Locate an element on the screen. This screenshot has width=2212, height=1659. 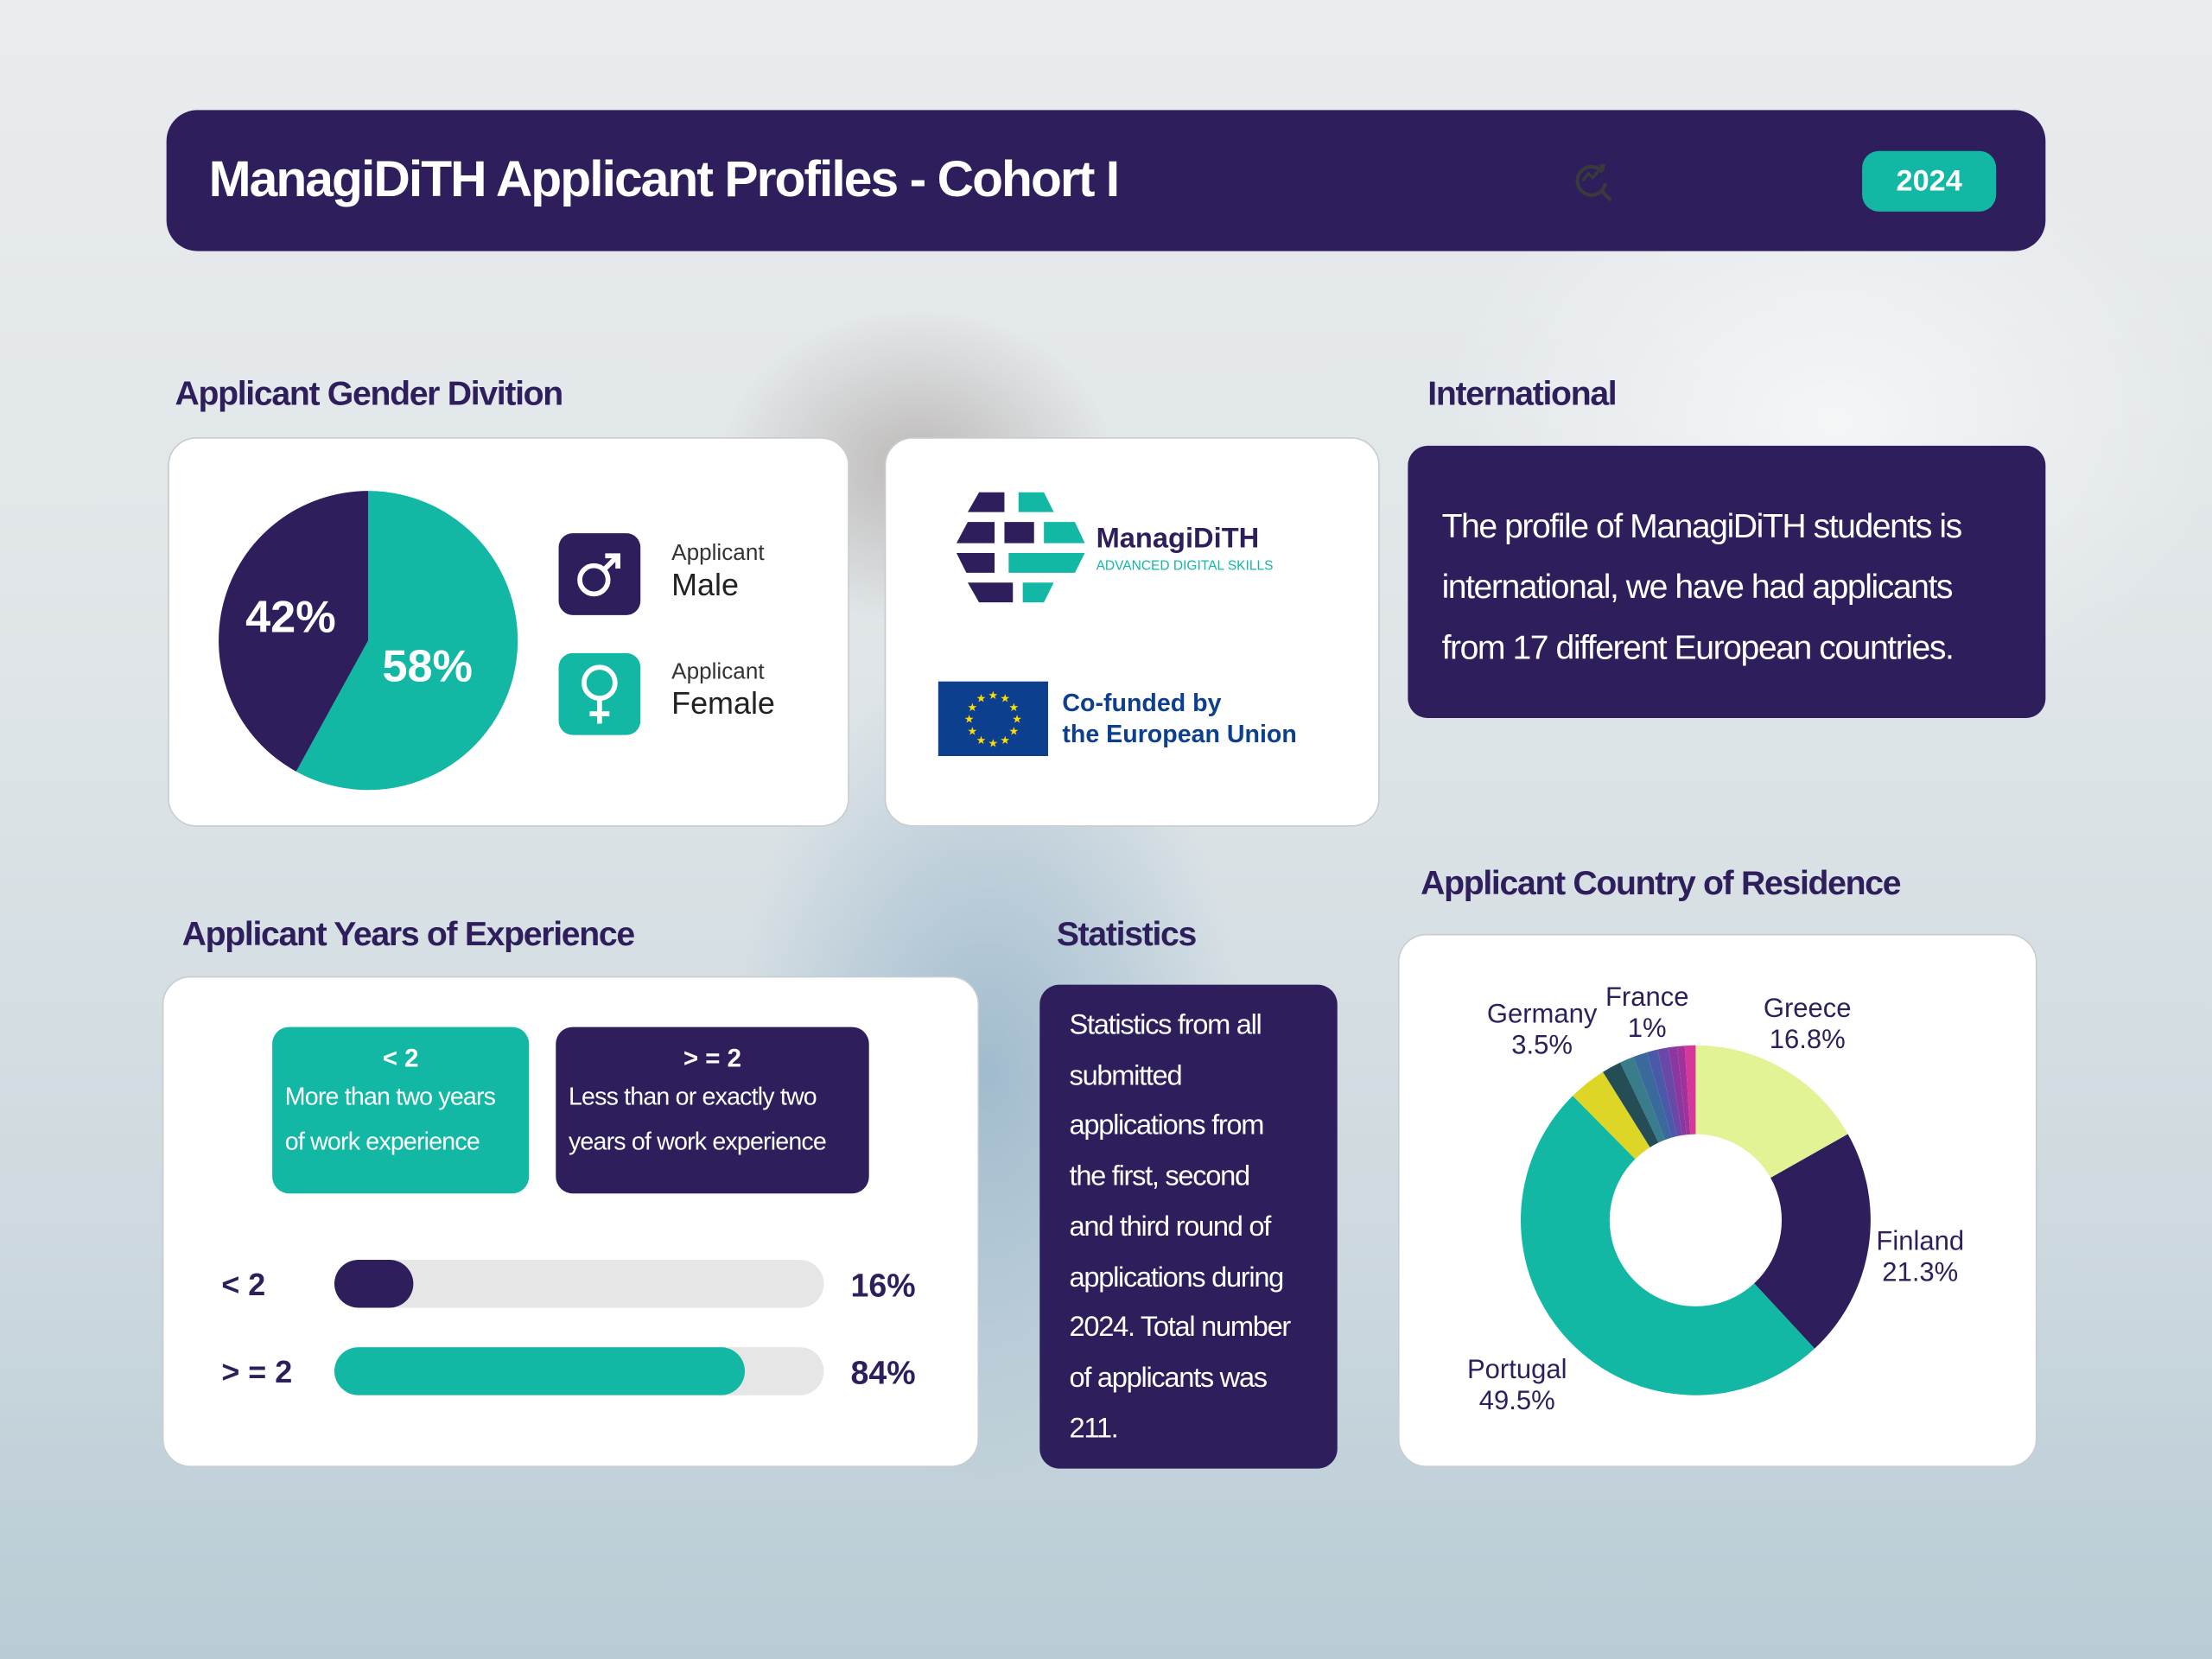
eu-flag-icon: ★ ★★★★★★★★★★★ is located at coordinates (994, 719).